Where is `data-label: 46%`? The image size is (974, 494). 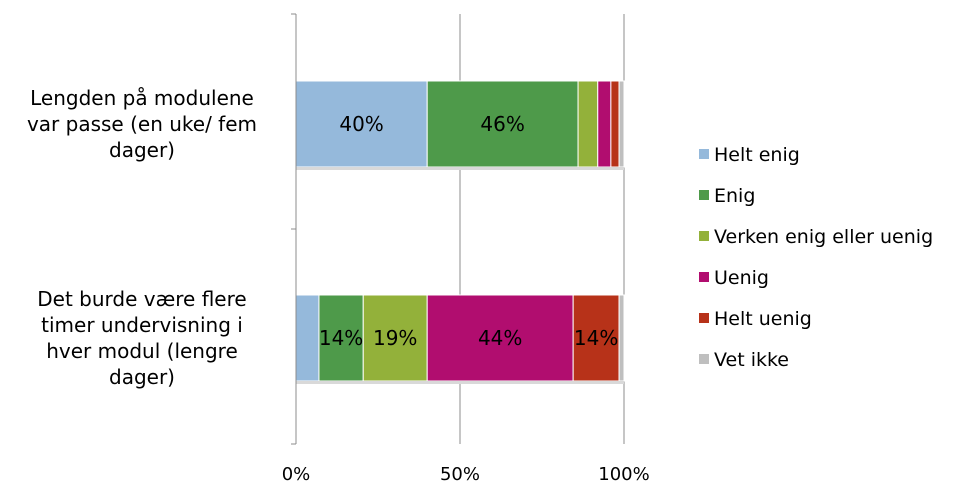 data-label: 46% is located at coordinates (502, 124).